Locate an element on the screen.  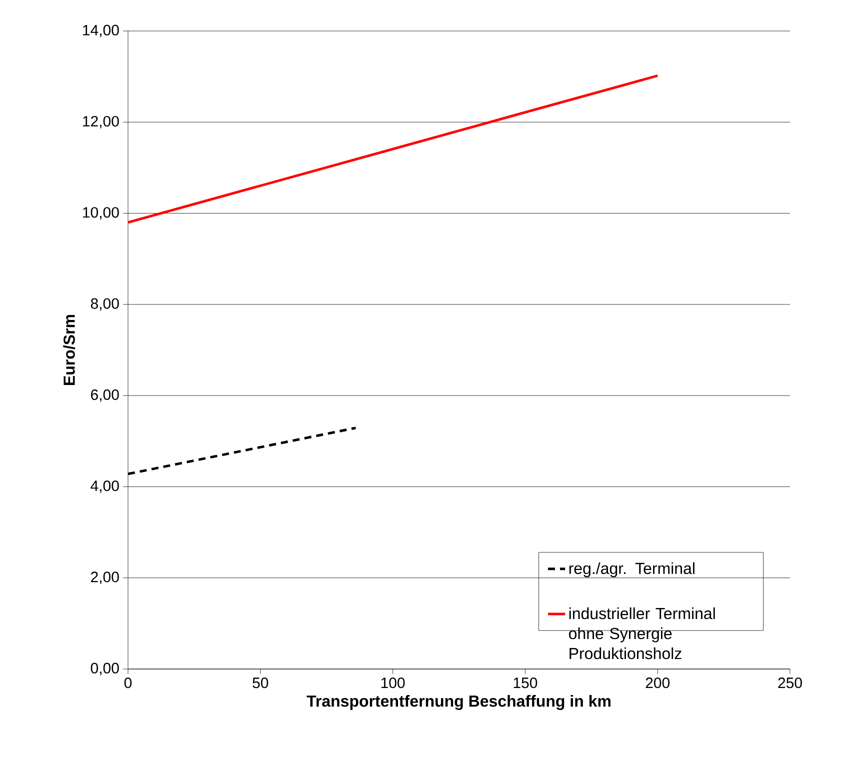
y-tick-label: 12,00 is located at coordinates (101, 122).